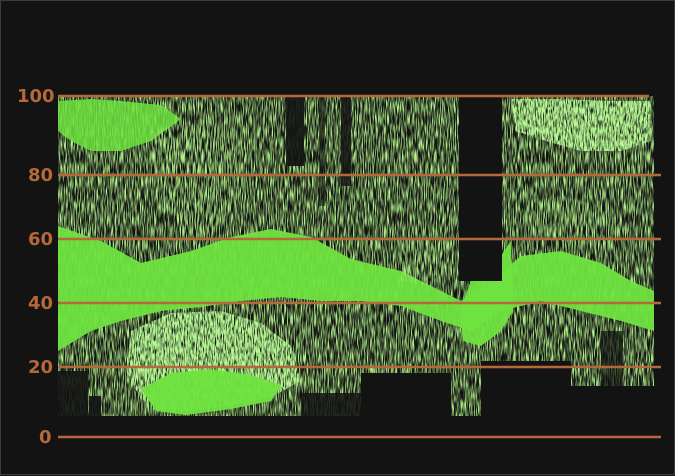 Image resolution: width=675 pixels, height=476 pixels. Describe the element at coordinates (40, 239) in the screenshot. I see `scale-label: 60` at that location.